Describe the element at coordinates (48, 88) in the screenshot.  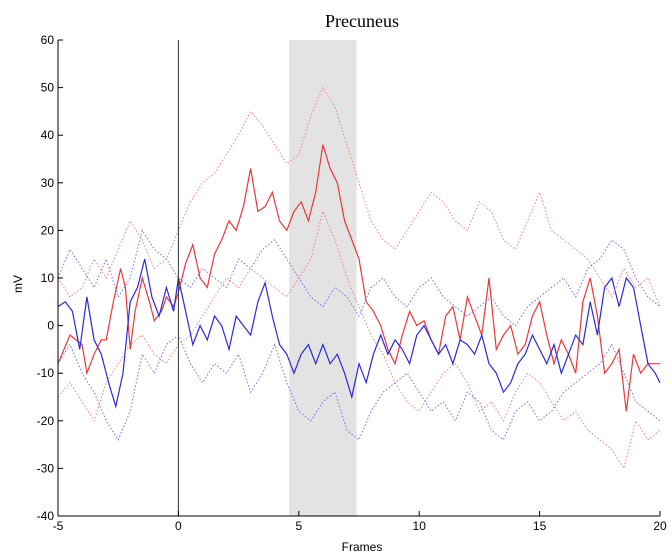
I see `y-tick-label: 50` at that location.